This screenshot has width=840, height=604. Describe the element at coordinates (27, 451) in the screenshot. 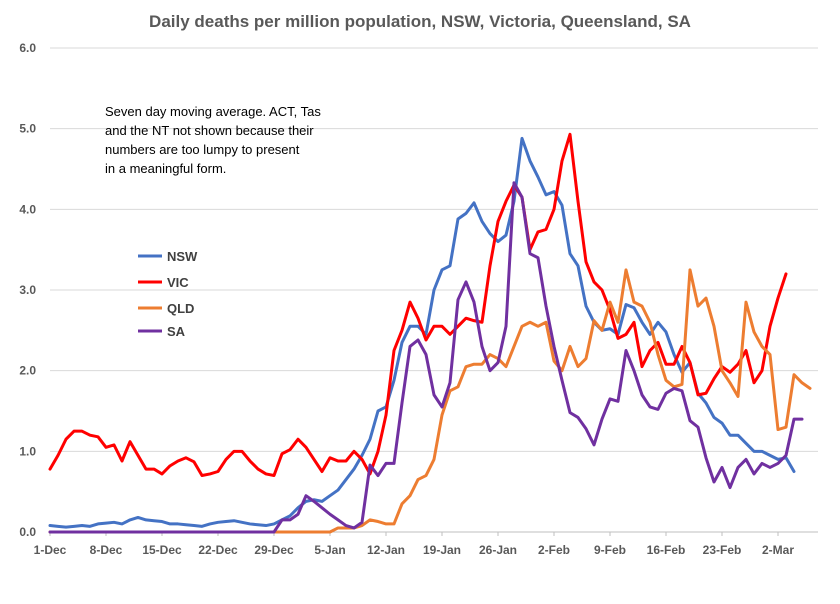

I see `y-tick-label: 1.0` at that location.